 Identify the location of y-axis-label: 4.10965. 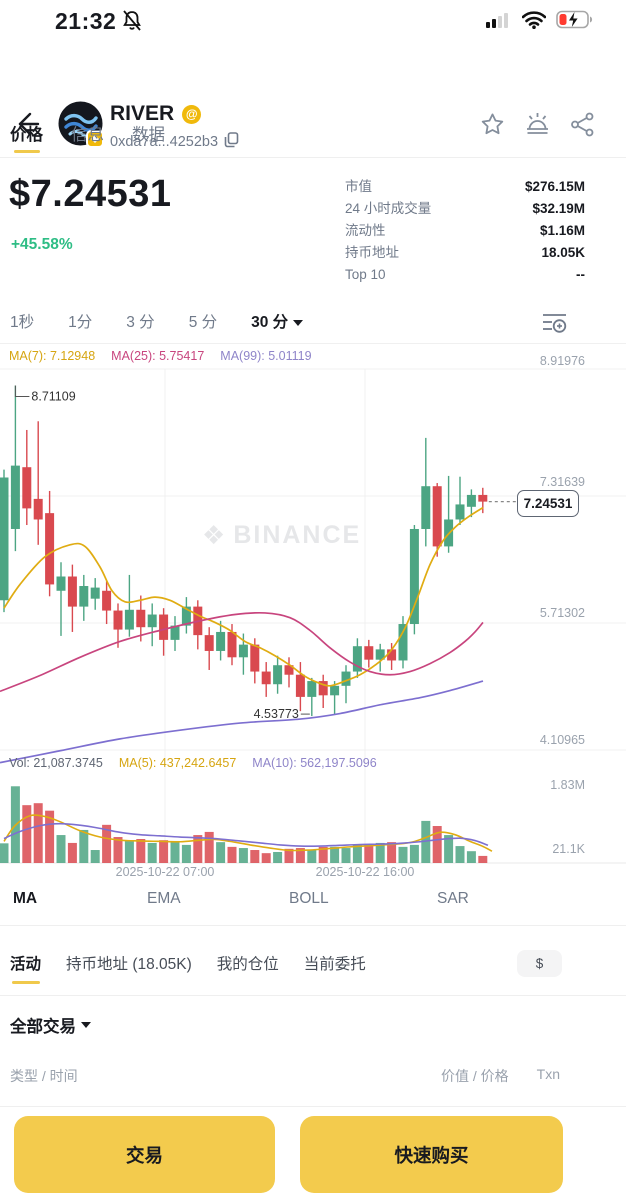
(562, 740).